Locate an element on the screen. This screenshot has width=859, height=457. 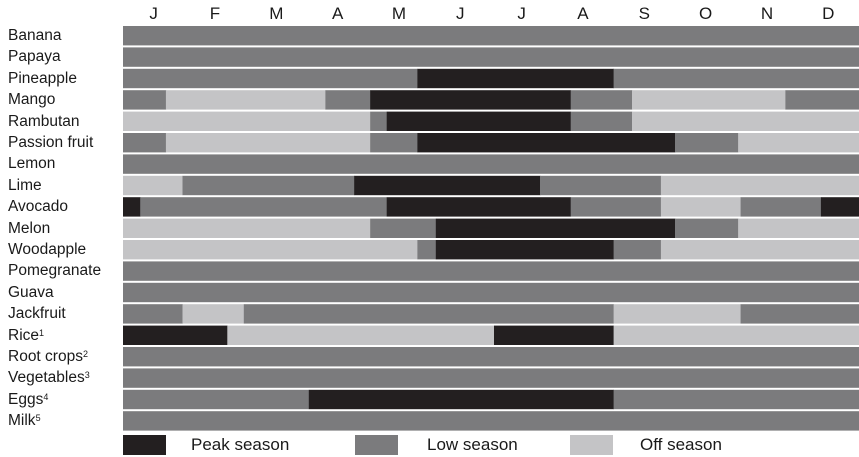
row-label-text: Pineapple is located at coordinates (42, 78).